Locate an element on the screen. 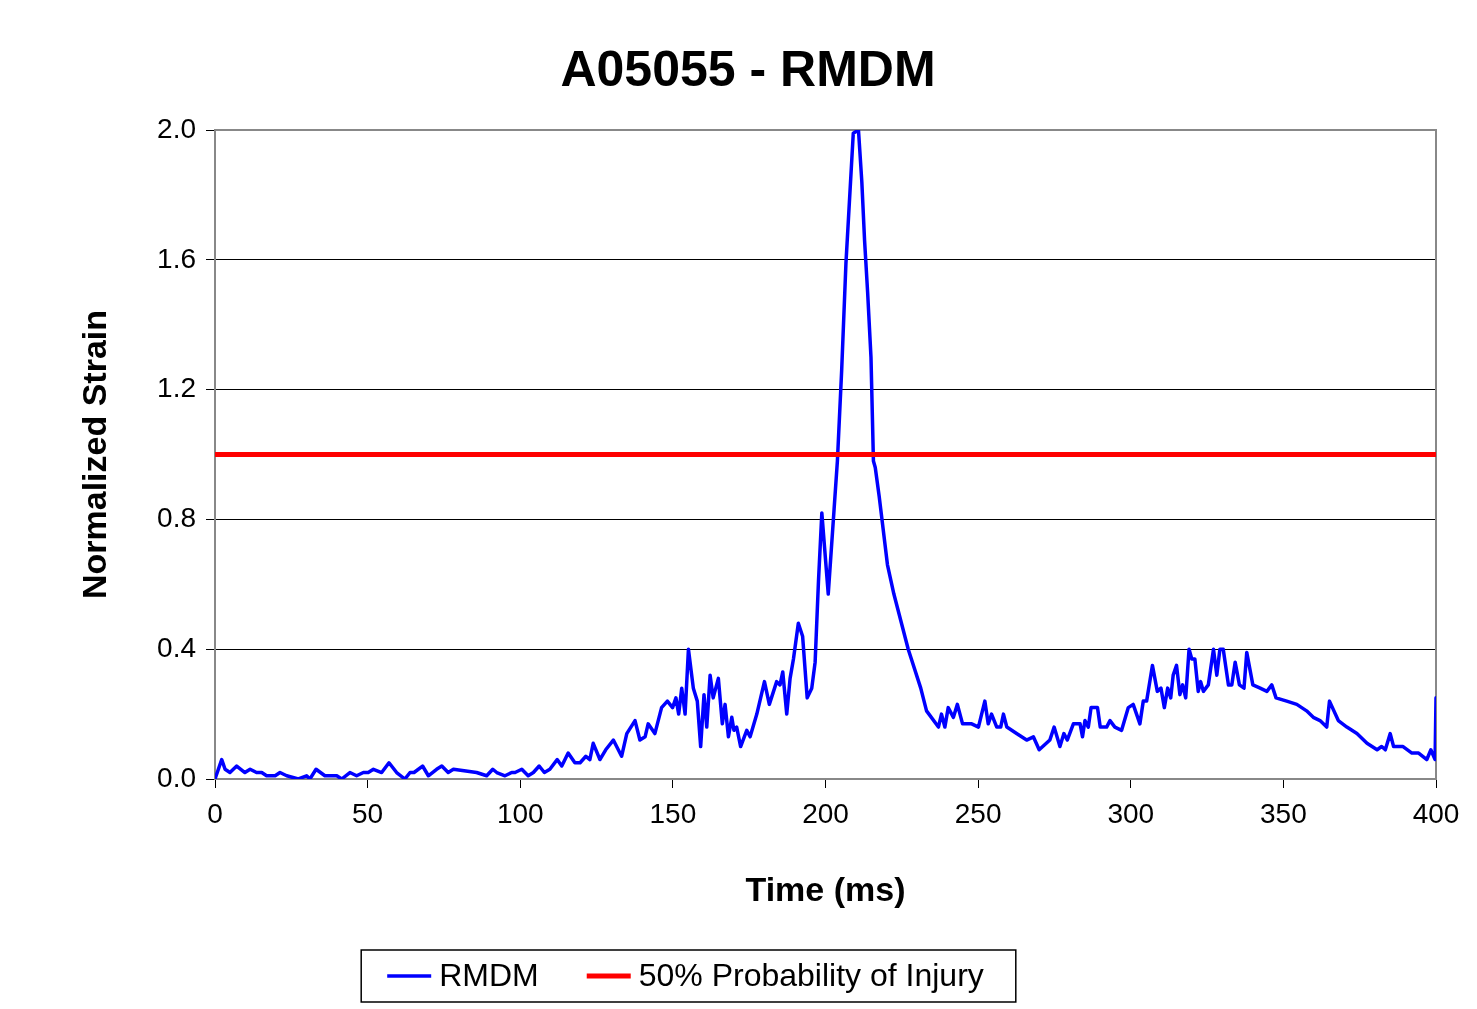  legend-label: RMDM is located at coordinates (489, 974).